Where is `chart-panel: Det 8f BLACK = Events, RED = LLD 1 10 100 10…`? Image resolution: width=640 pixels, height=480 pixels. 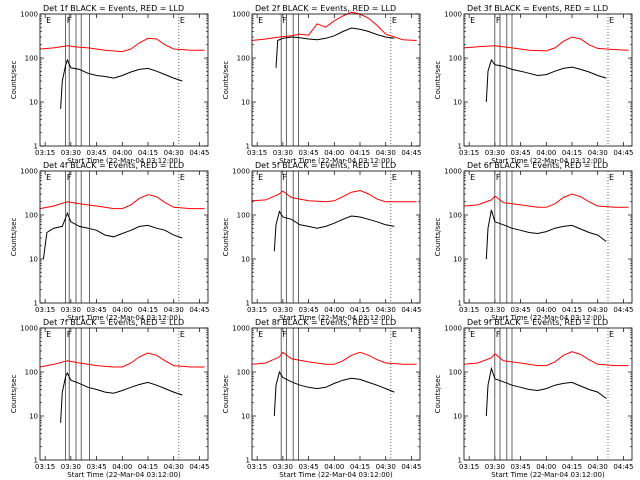 chart-panel: Det 8f BLACK = Events, RED = LLD 1 10 100 10… is located at coordinates (322, 398).